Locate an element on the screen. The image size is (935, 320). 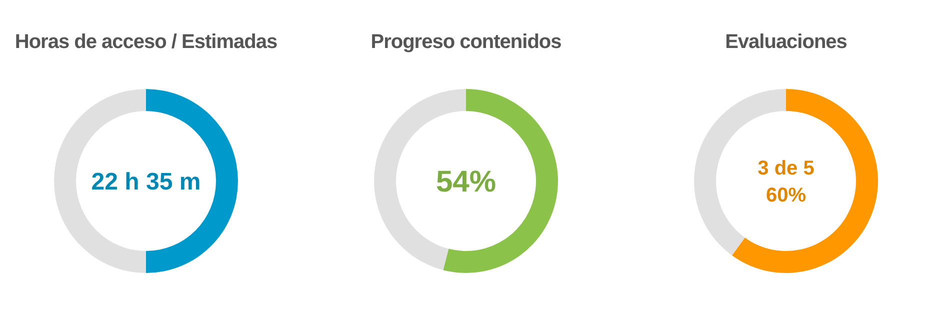
text: 22 h 35 m is located at coordinates (146, 182).